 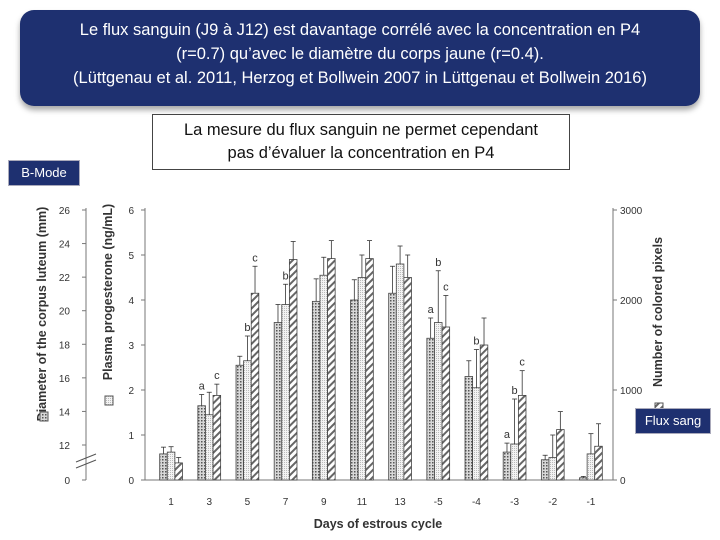 I want to click on legend-swatch-dotted, so click(x=44, y=416).